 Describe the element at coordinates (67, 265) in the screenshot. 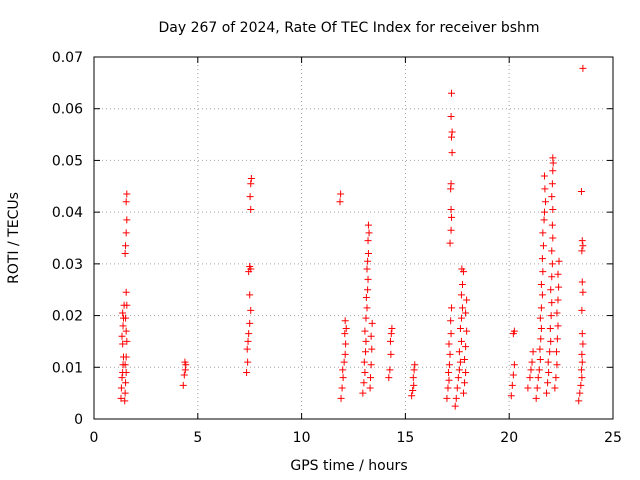

I see `y-tick-label: 0.03` at that location.